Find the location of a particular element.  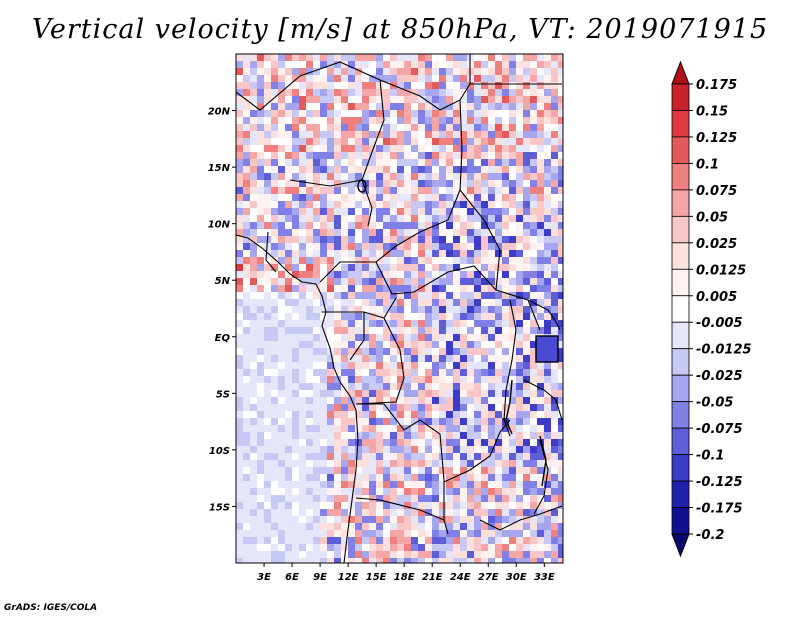

grads-credit: GrADS: IGES/COLA is located at coordinates (51, 608).